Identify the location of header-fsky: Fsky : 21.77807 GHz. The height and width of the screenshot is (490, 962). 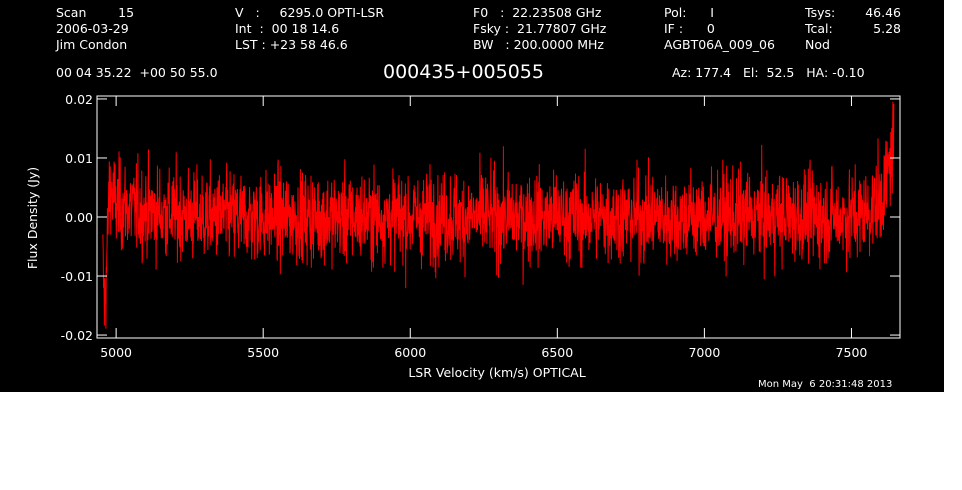
(540, 28).